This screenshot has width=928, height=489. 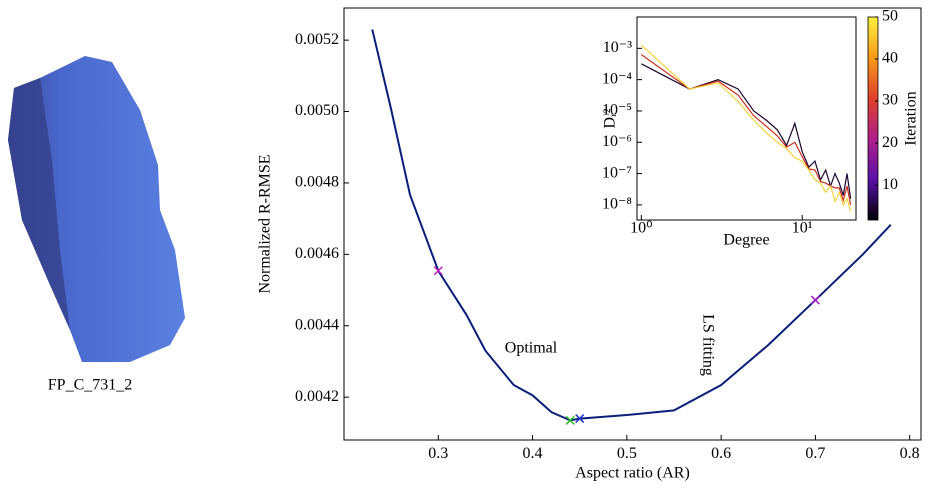 What do you see at coordinates (911, 118) in the screenshot?
I see `colorbar-label: Iteration` at bounding box center [911, 118].